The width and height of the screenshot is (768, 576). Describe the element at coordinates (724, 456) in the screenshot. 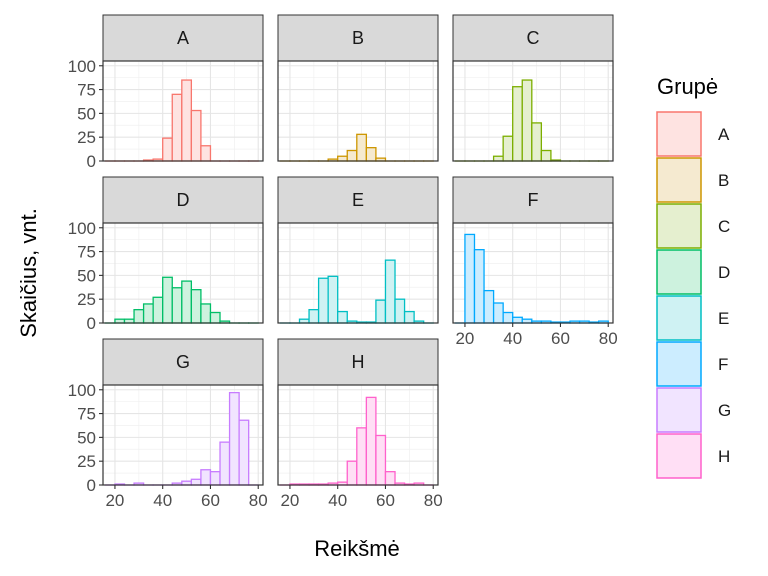

I see `legend-label: H` at that location.